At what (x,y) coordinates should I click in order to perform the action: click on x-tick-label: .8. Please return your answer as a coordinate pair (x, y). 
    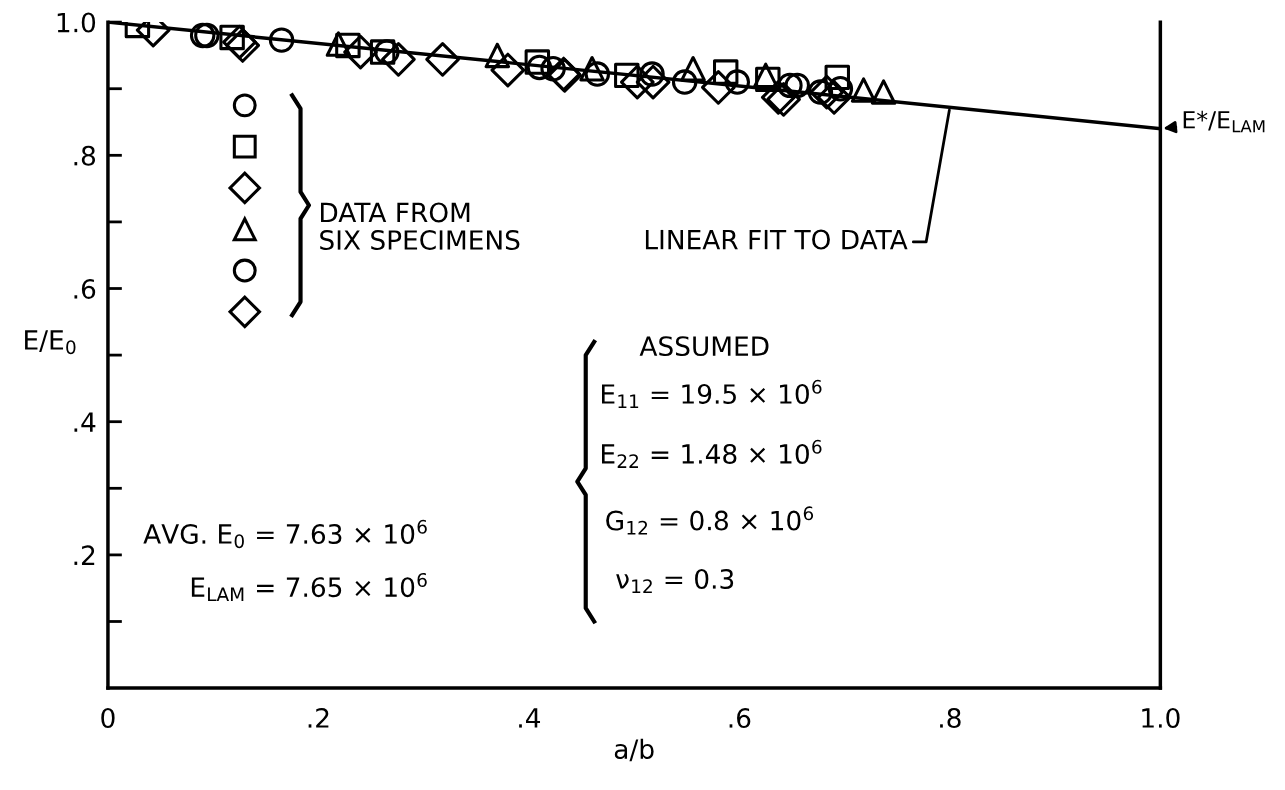
    Looking at the image, I should click on (950, 718).